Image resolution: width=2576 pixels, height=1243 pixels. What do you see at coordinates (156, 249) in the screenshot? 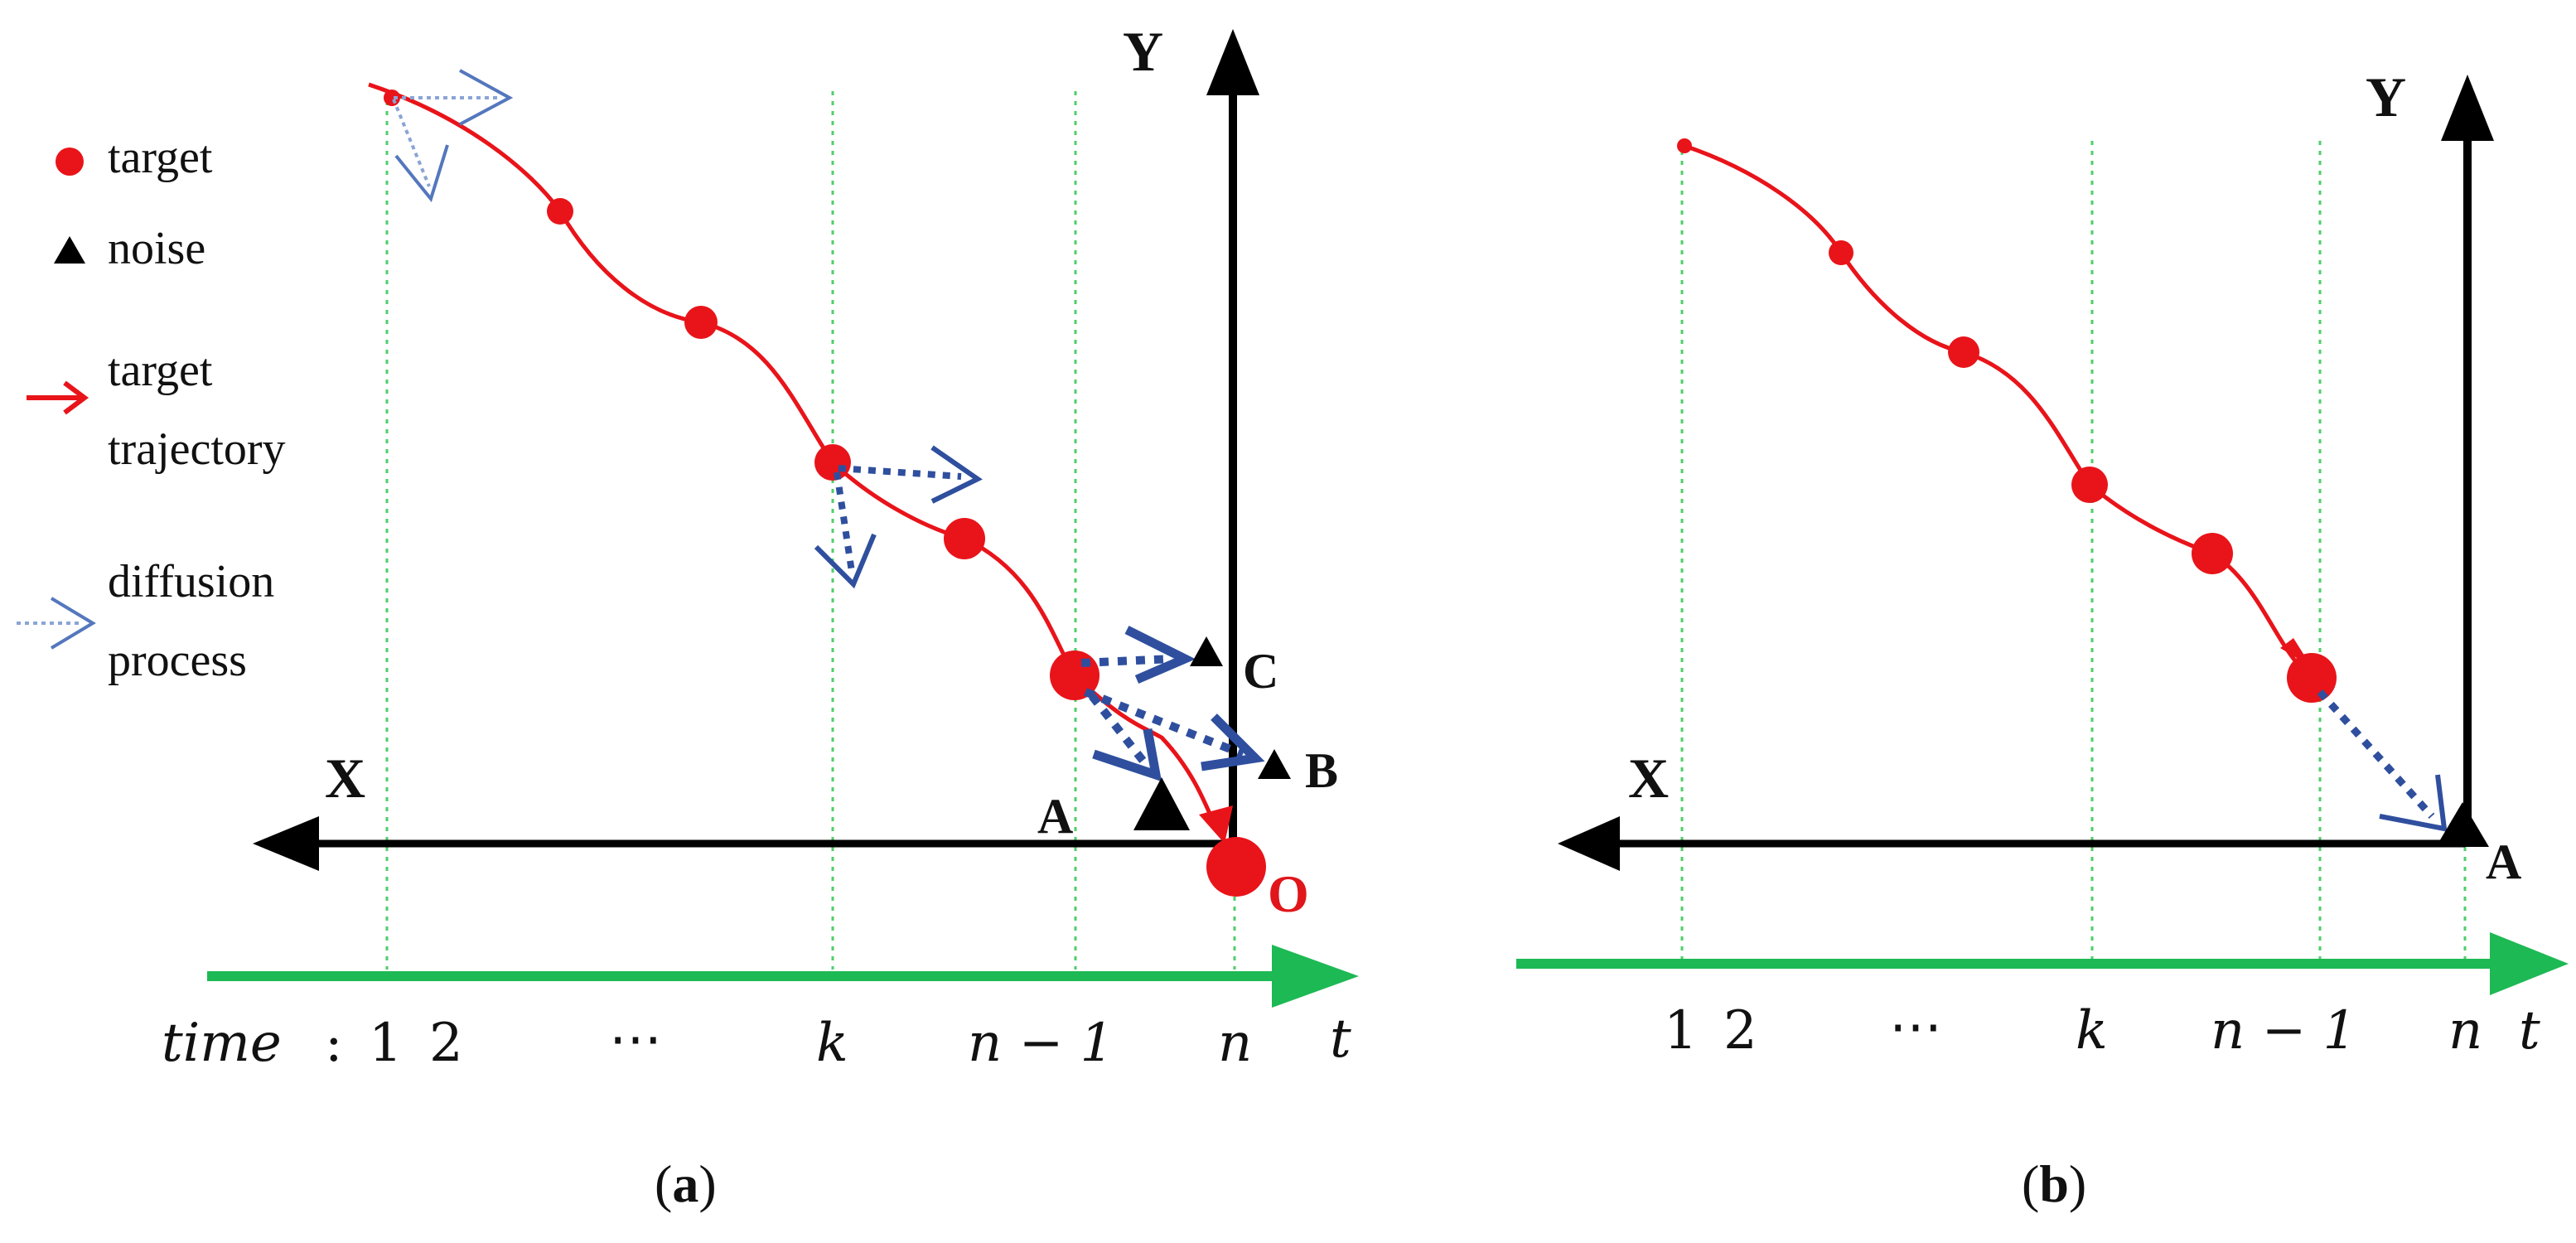
I see `legend-noise-label: noise` at bounding box center [156, 249].